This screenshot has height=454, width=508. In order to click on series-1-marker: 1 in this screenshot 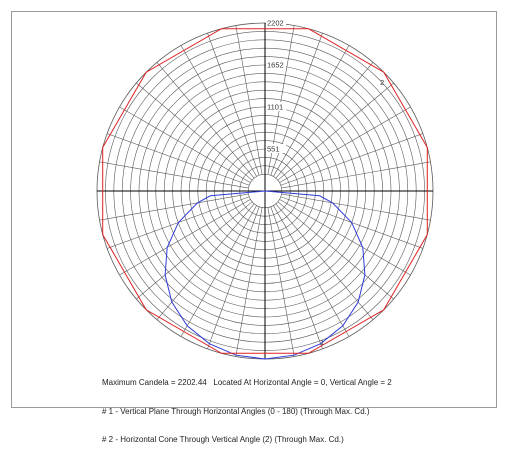, I will do `click(322, 342)`.